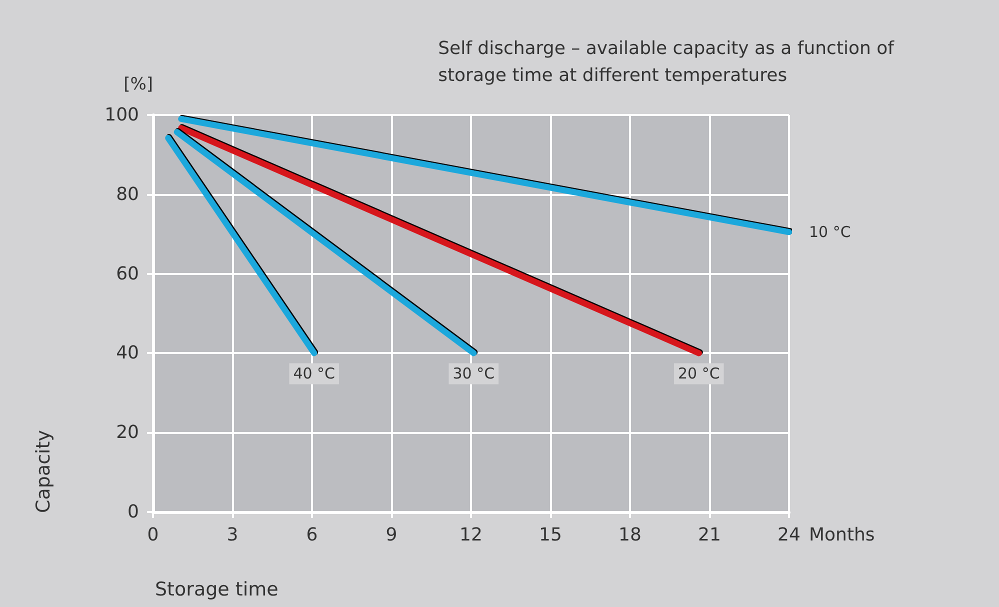 This screenshot has height=607, width=999. I want to click on x-tick-label: 18, so click(630, 535).